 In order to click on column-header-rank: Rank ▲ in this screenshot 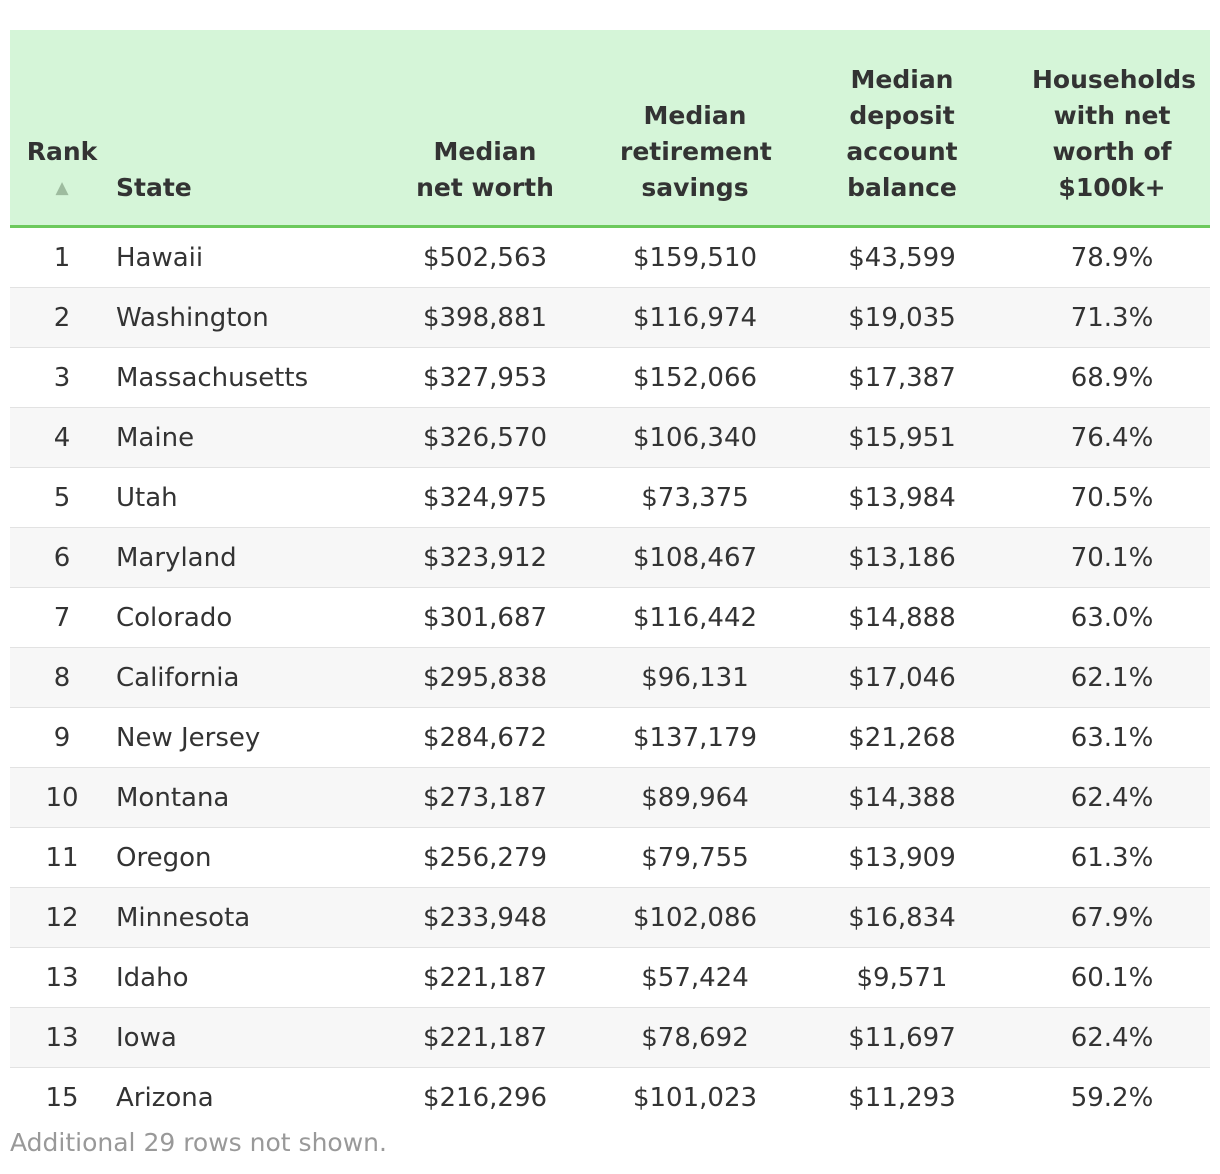, I will do `click(62, 129)`.